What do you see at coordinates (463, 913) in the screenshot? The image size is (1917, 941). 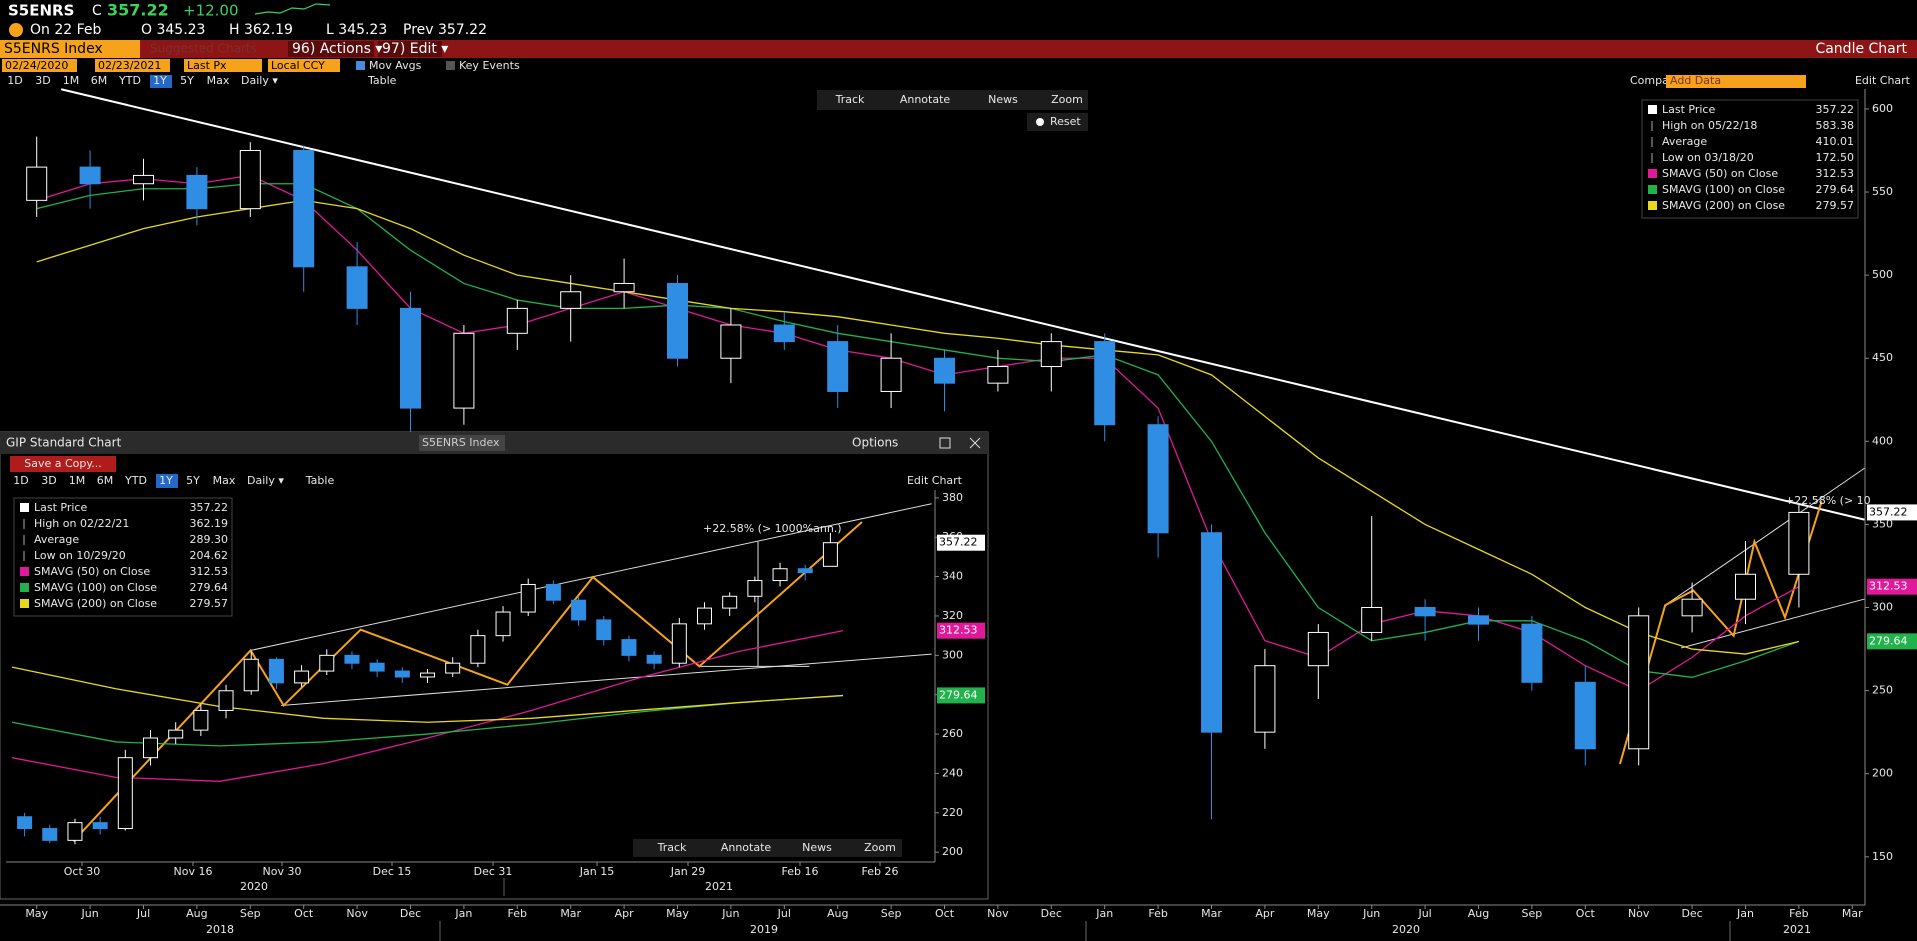 I see `x-tick-label: Jan` at bounding box center [463, 913].